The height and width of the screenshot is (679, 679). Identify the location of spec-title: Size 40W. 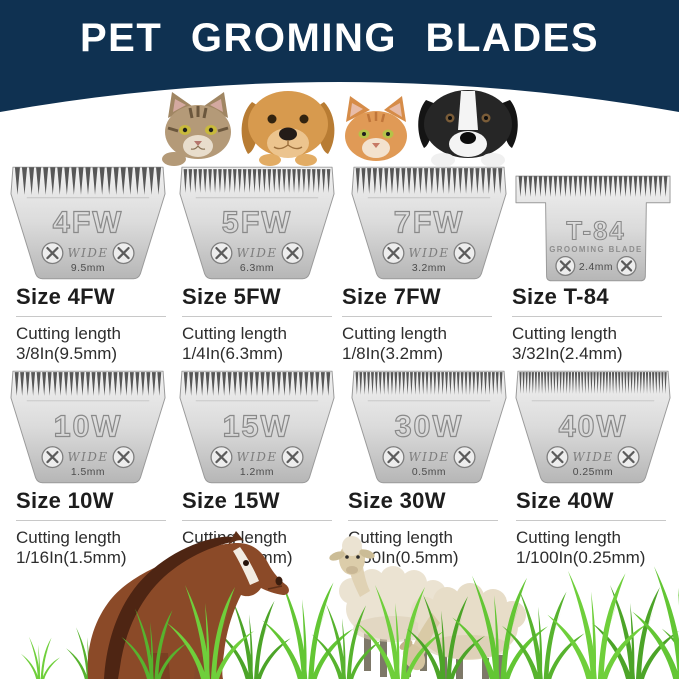
(591, 504).